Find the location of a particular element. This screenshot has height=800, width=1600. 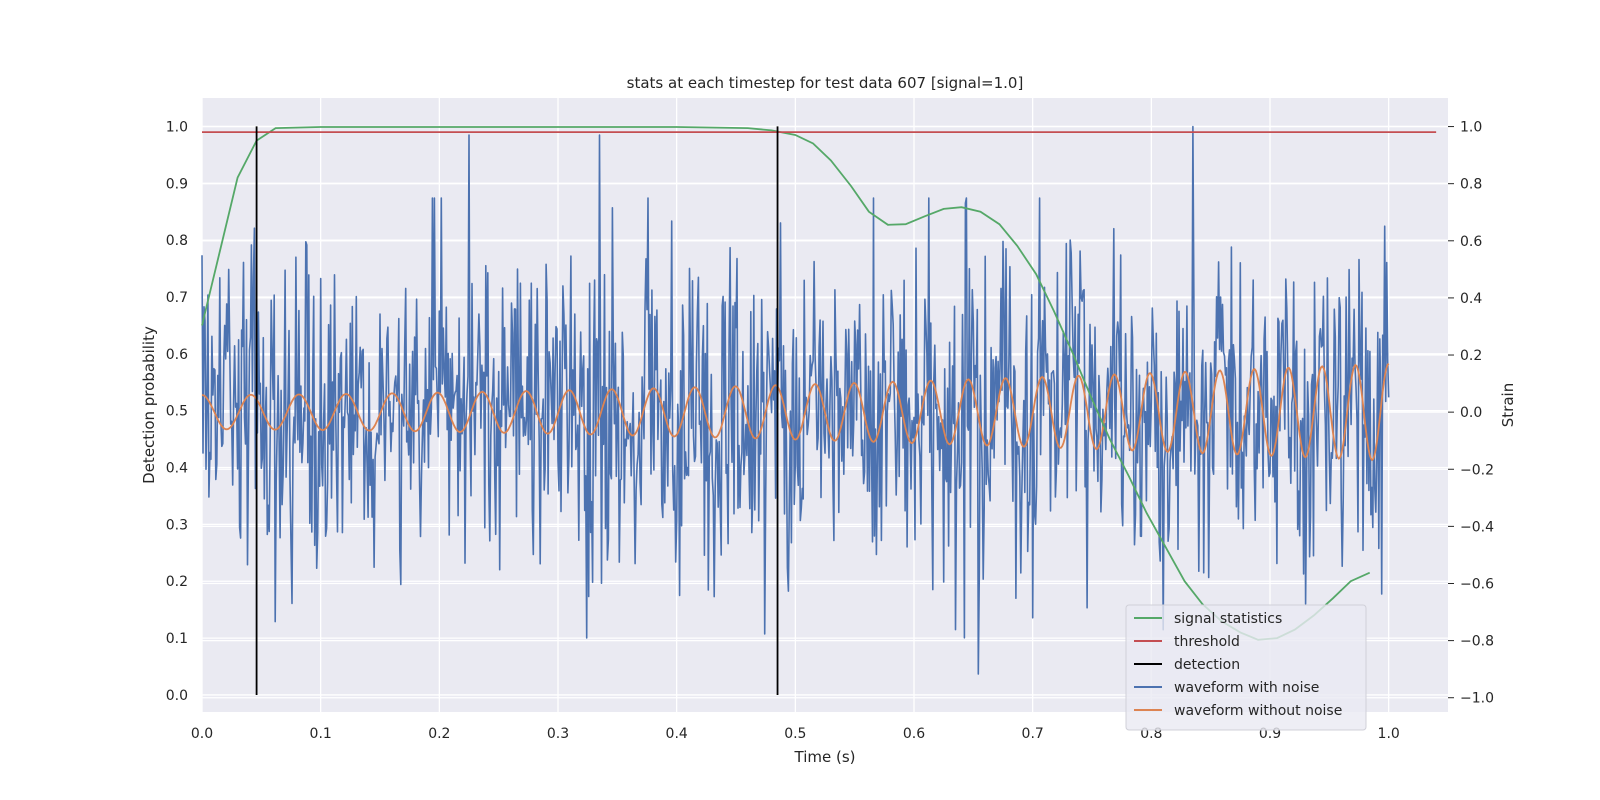

right-y-tick-label: −0.2 is located at coordinates (1477, 470).